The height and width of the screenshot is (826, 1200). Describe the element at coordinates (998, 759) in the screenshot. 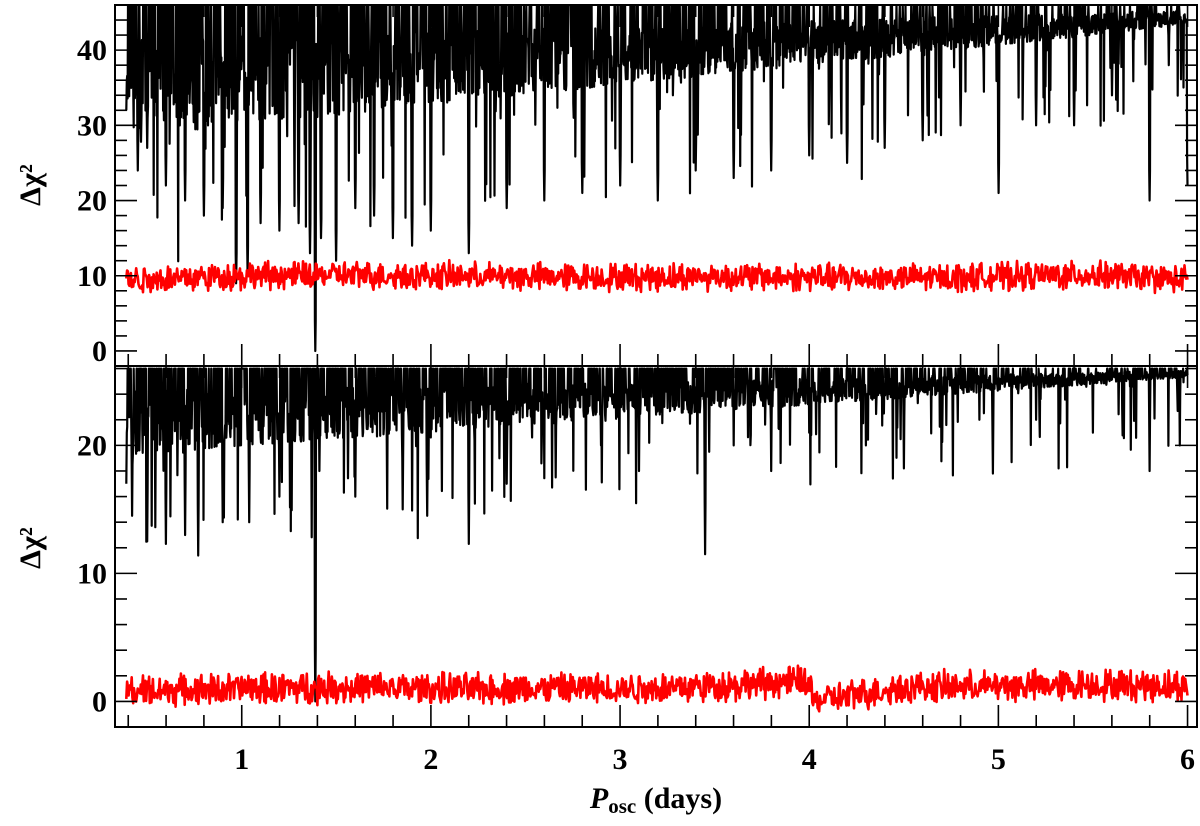

I see `x-tick-label: 5` at that location.